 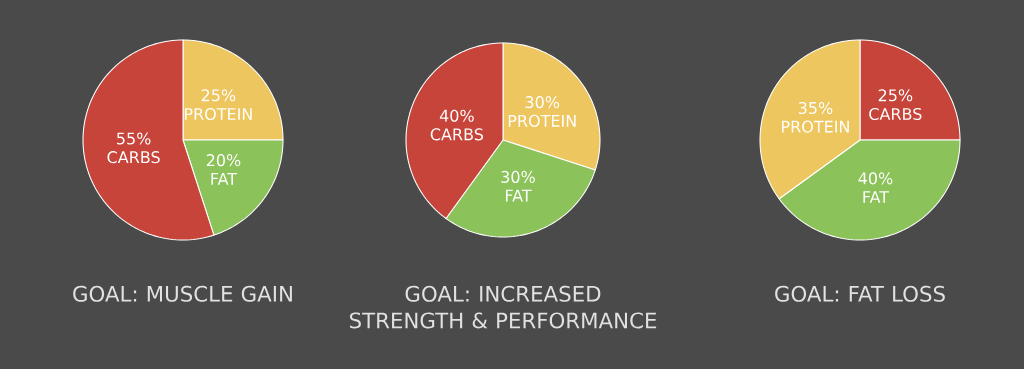 What do you see at coordinates (860, 293) in the screenshot?
I see `text: GOAL: FAT LOSS` at bounding box center [860, 293].